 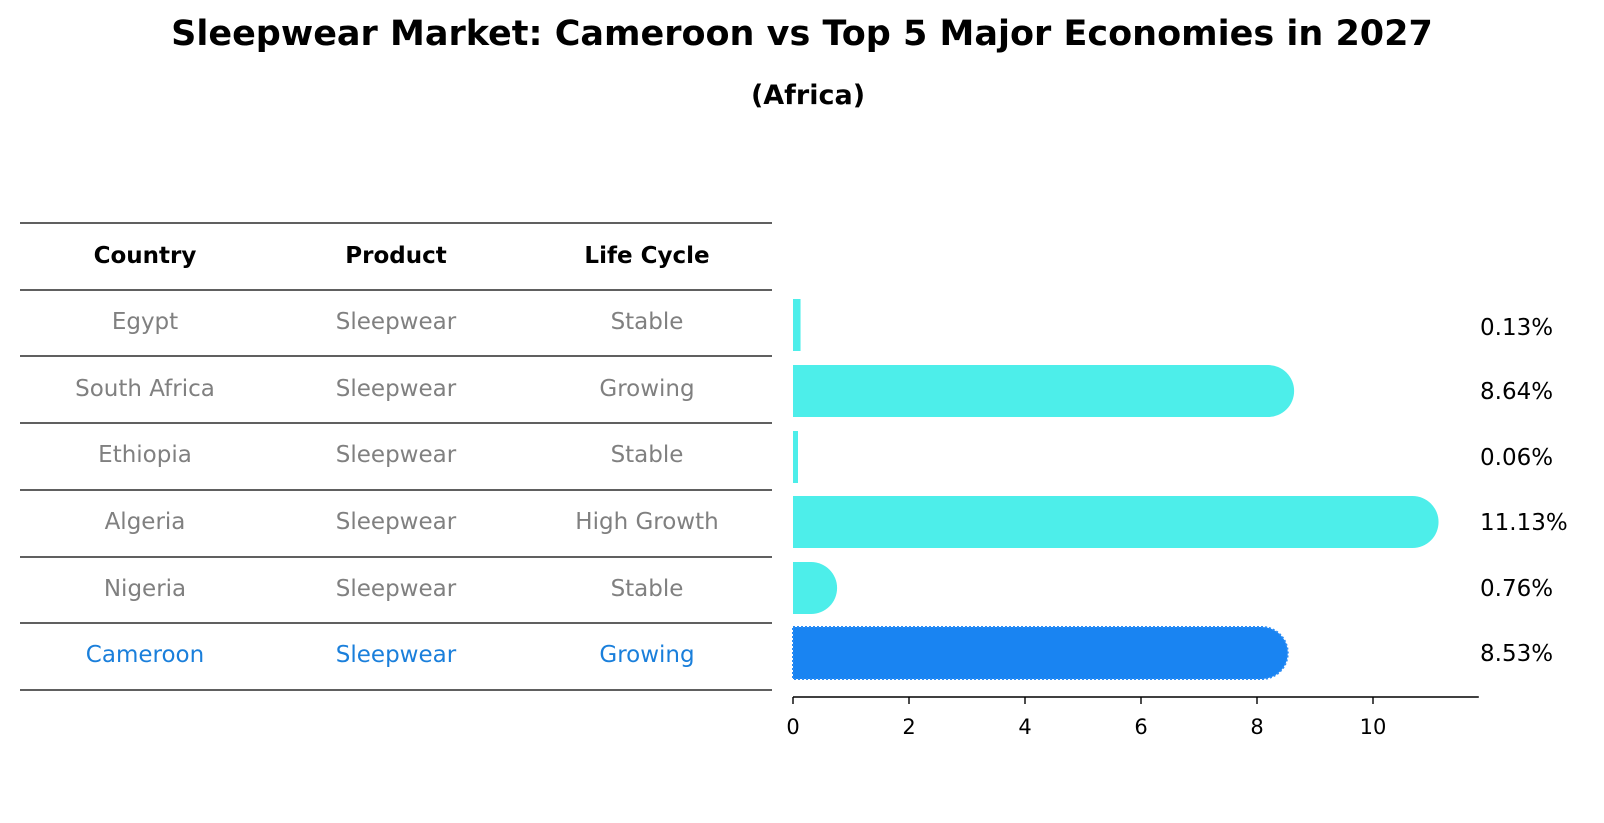 What do you see at coordinates (908, 727) in the screenshot?
I see `x-tick-label: 2` at bounding box center [908, 727].